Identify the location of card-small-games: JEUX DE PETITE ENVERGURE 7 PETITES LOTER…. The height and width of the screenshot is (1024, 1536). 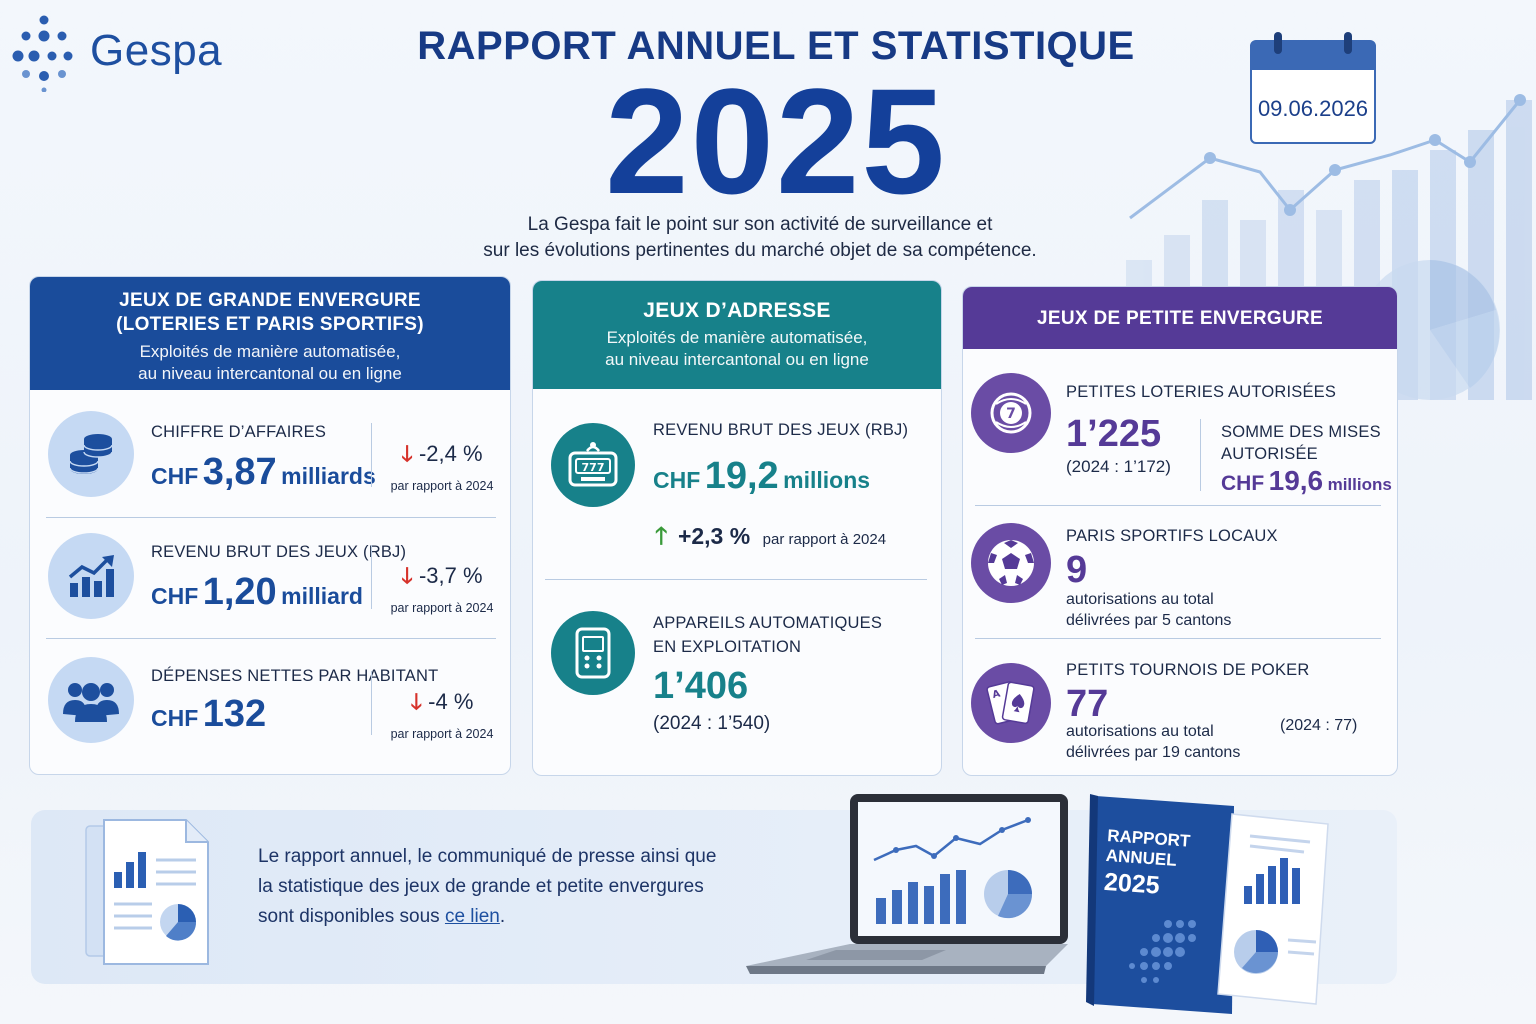
(1180, 531).